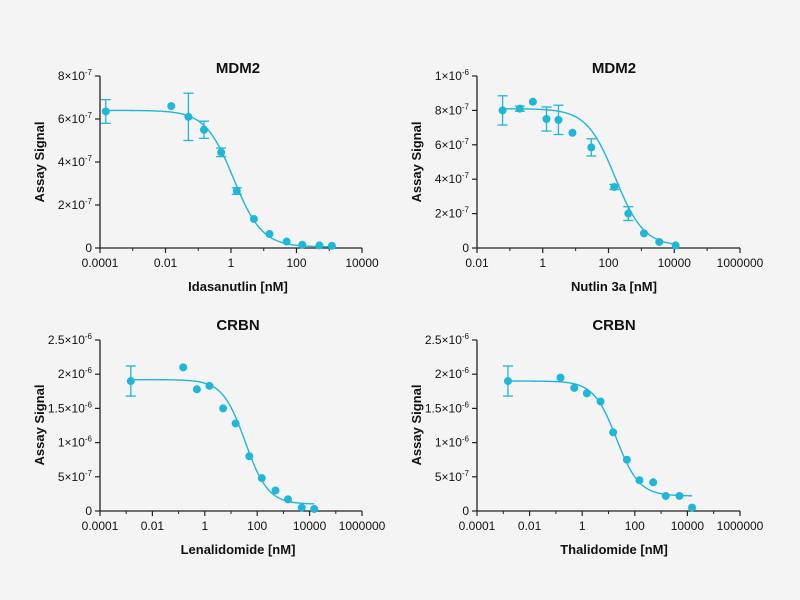 The width and height of the screenshot is (800, 600). Describe the element at coordinates (238, 68) in the screenshot. I see `chart-title: MDM2` at that location.